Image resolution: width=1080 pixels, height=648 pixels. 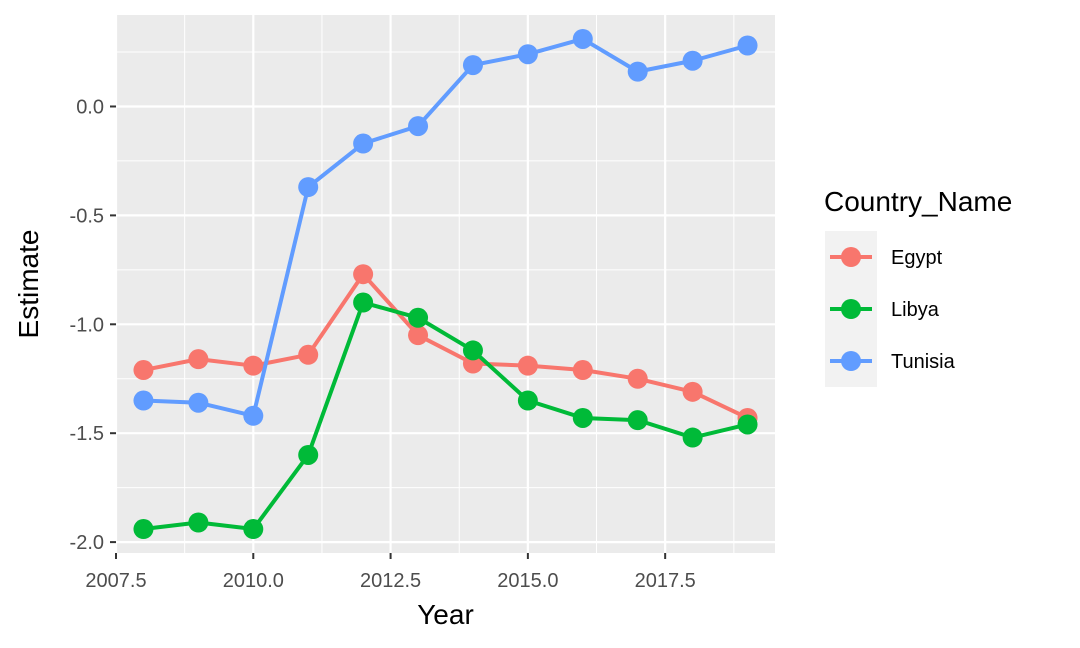 I want to click on y-tick-label: -0.5, so click(x=87, y=216).